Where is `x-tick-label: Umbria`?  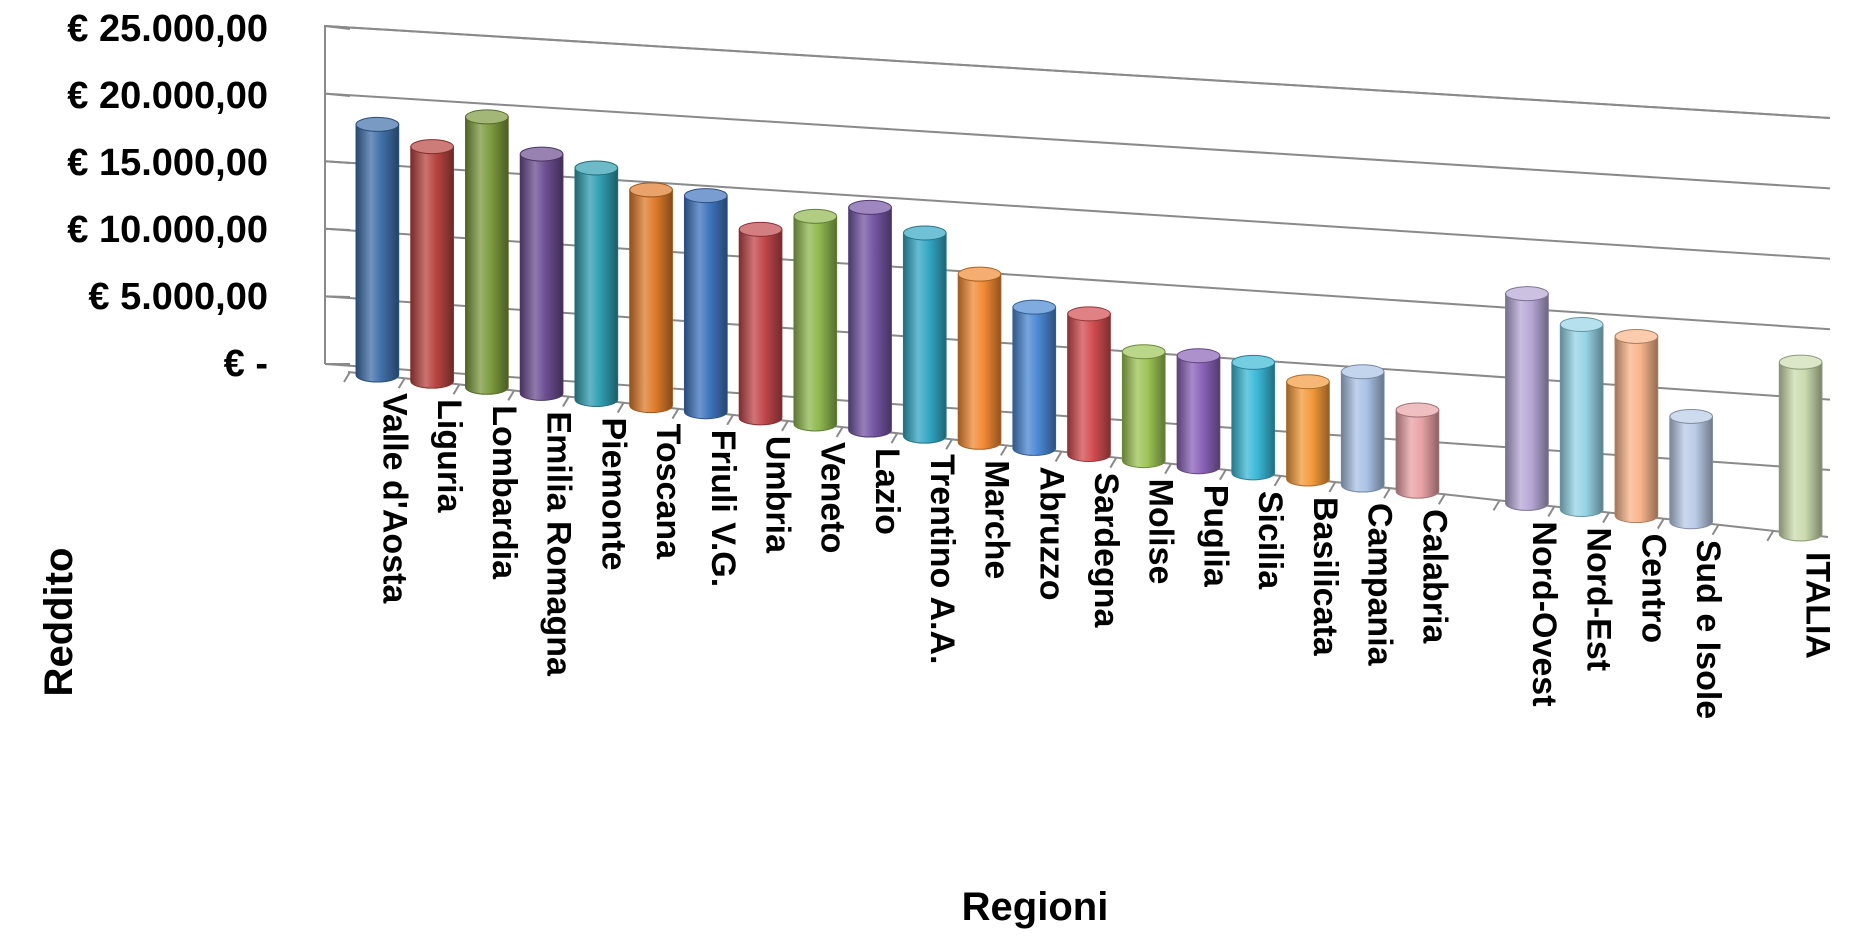 x-tick-label: Umbria is located at coordinates (778, 495).